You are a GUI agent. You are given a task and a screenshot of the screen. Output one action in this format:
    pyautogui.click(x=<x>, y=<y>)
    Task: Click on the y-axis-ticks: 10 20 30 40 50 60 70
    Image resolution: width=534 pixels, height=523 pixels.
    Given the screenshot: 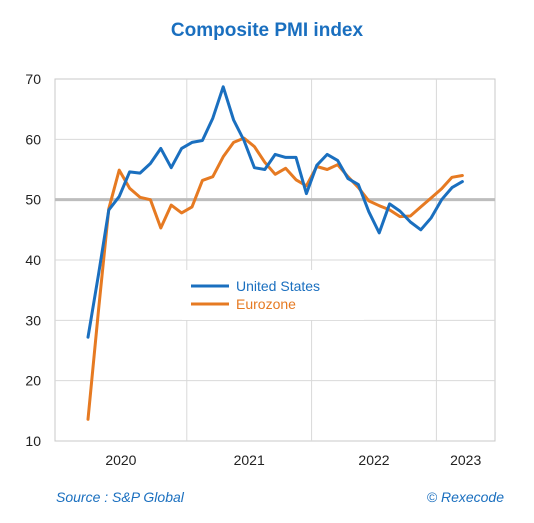 What is the action you would take?
    pyautogui.click(x=33, y=260)
    